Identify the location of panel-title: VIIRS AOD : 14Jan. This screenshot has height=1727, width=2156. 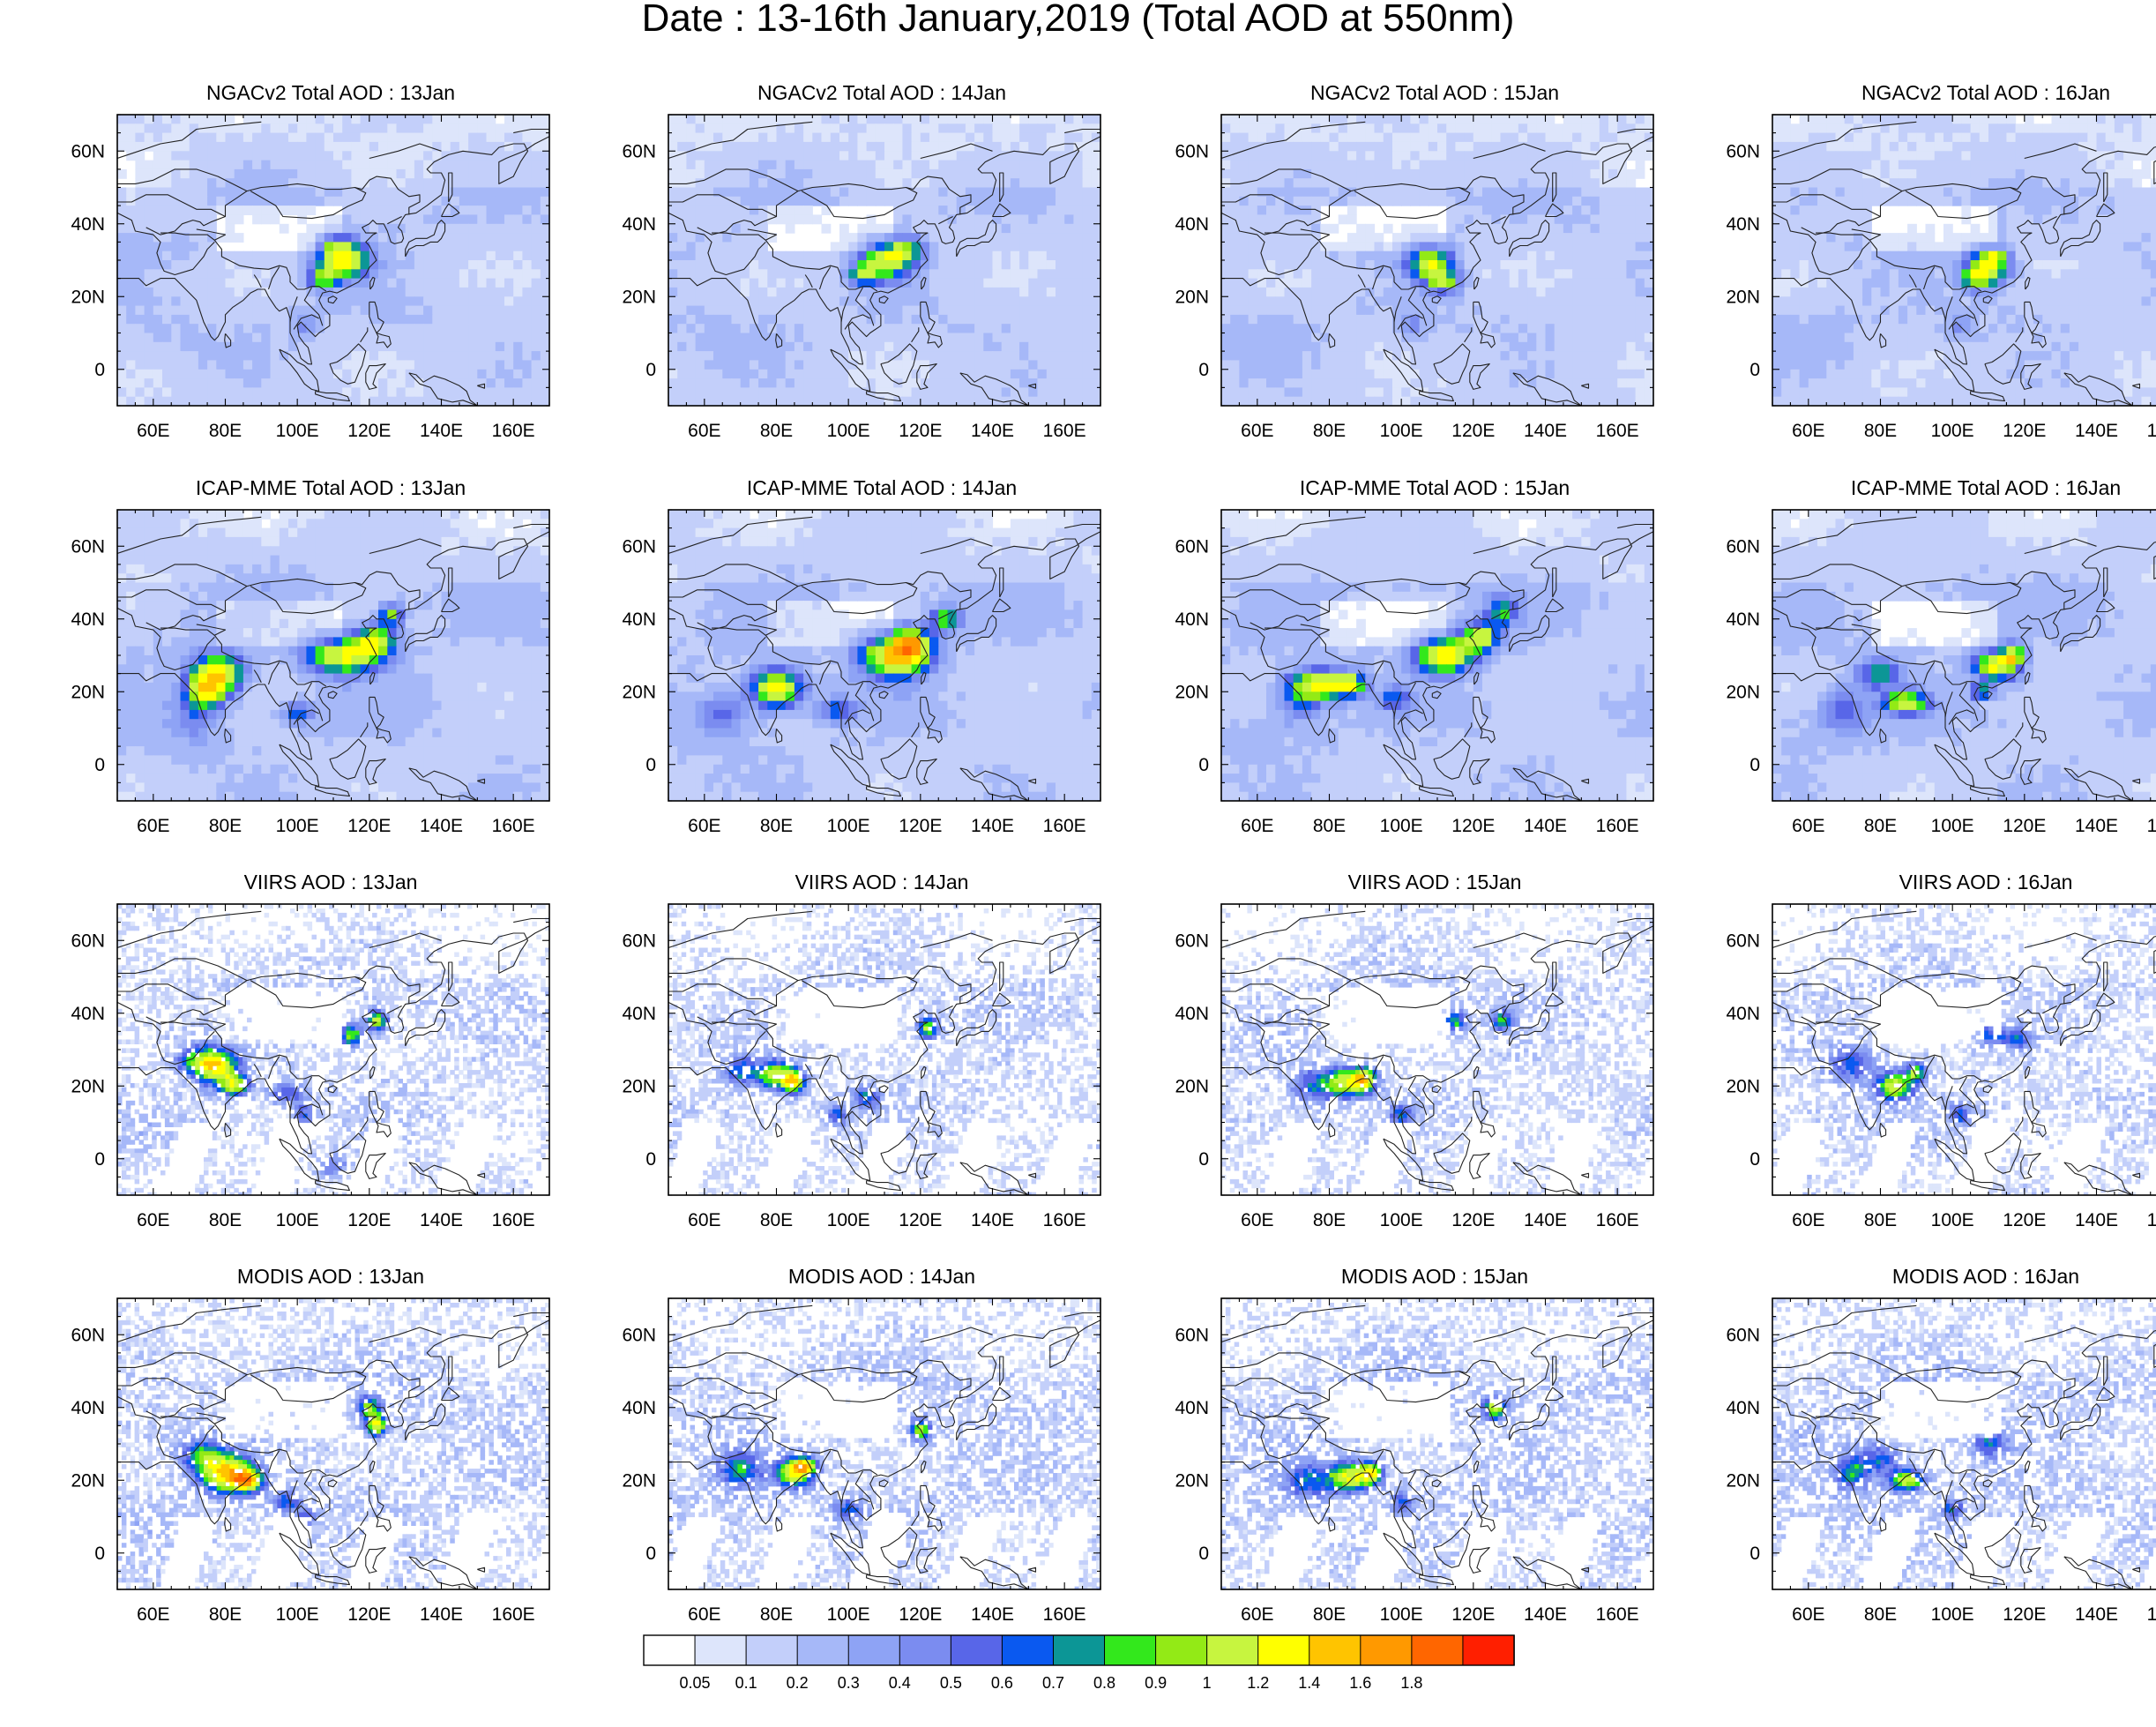
(881, 882).